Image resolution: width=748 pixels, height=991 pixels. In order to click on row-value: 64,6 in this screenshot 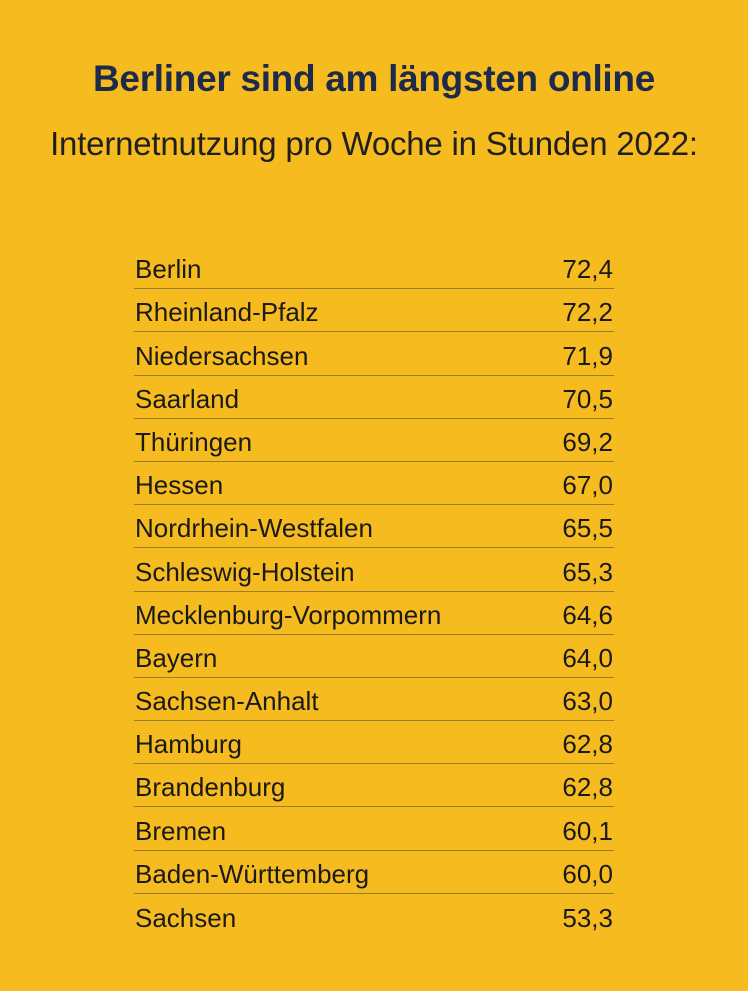, I will do `click(587, 614)`.